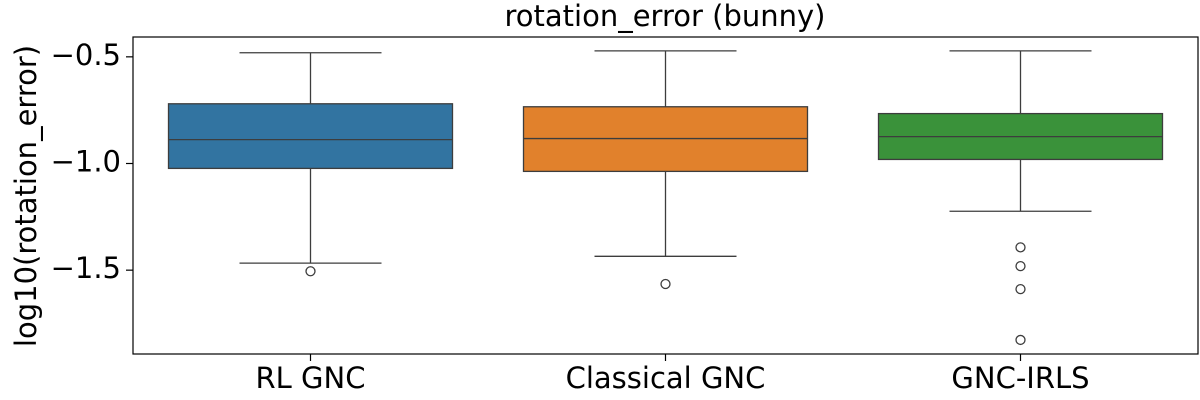 This screenshot has height=400, width=1200. I want to click on x-tick-label: GNC-IRLS, so click(1020, 378).